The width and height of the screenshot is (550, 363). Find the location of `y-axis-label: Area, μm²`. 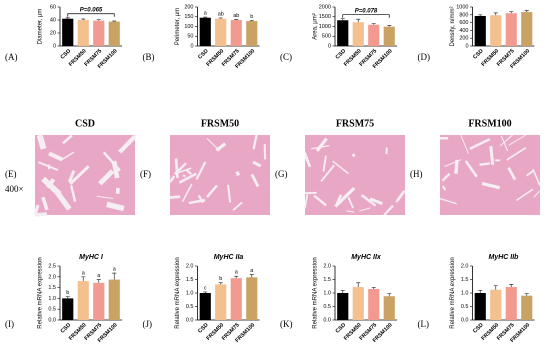

y-axis-label: Area, μm² is located at coordinates (316, 26).